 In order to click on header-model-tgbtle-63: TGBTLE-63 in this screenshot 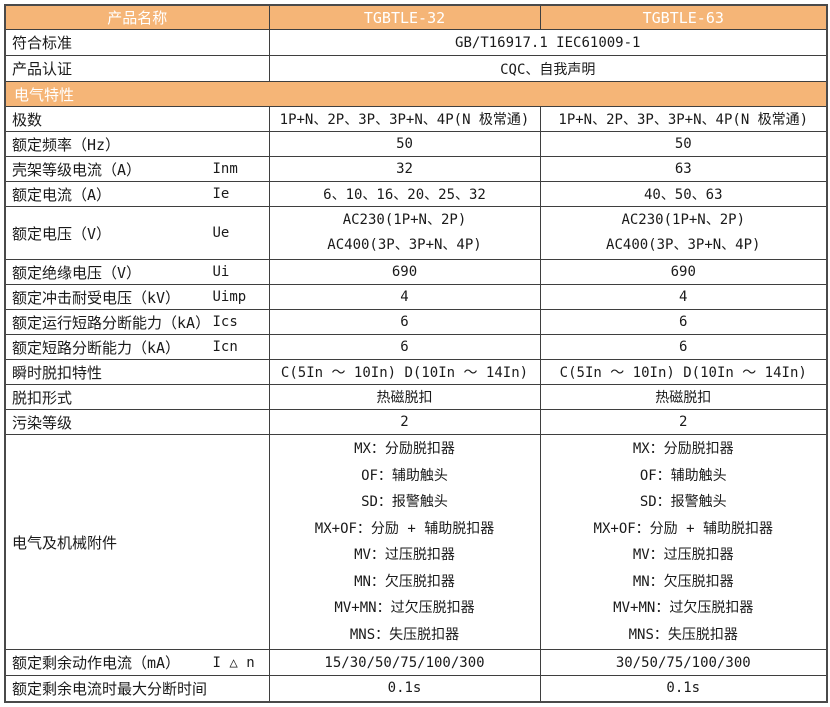, I will do `click(683, 17)`.